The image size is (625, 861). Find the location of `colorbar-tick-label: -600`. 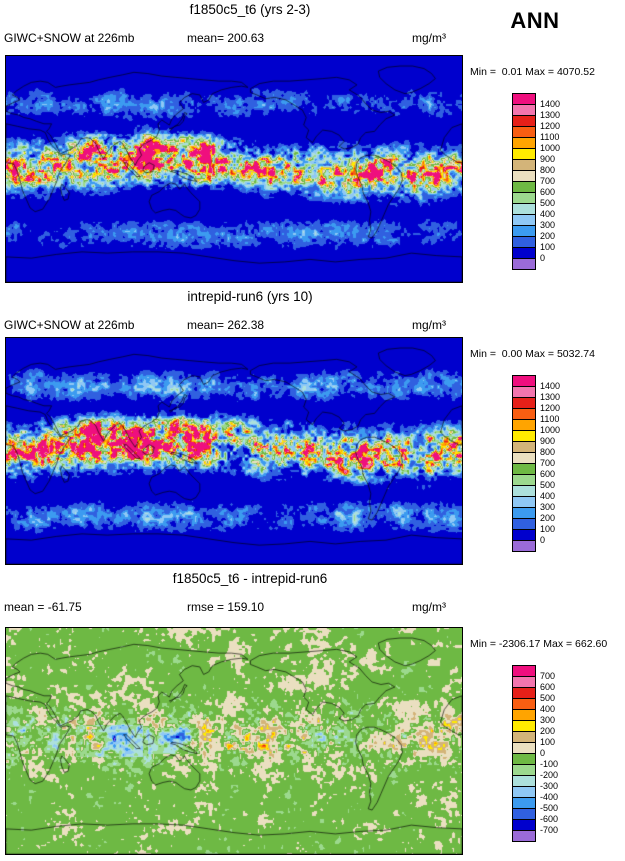

colorbar-tick-label: -600 is located at coordinates (549, 819).